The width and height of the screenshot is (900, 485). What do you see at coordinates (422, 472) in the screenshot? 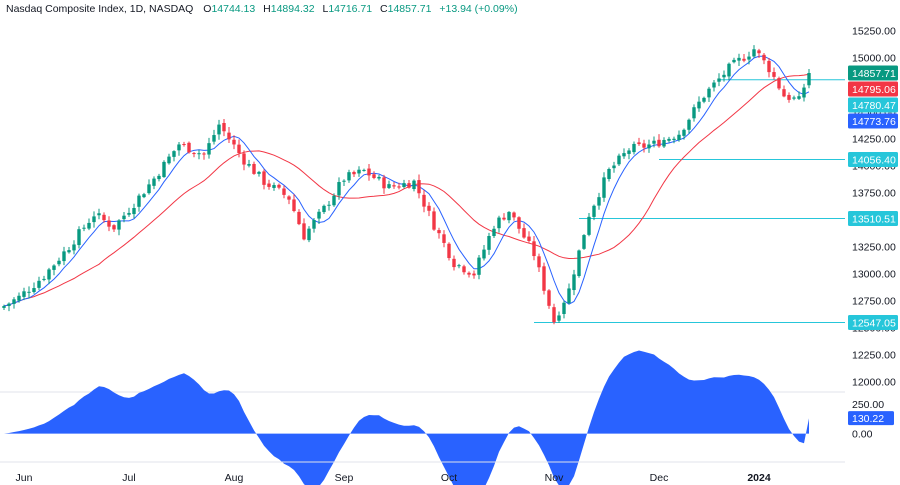
I see `time-axis: Jun Jul Aug Sep Oct Nov Dec 2024` at bounding box center [422, 472].